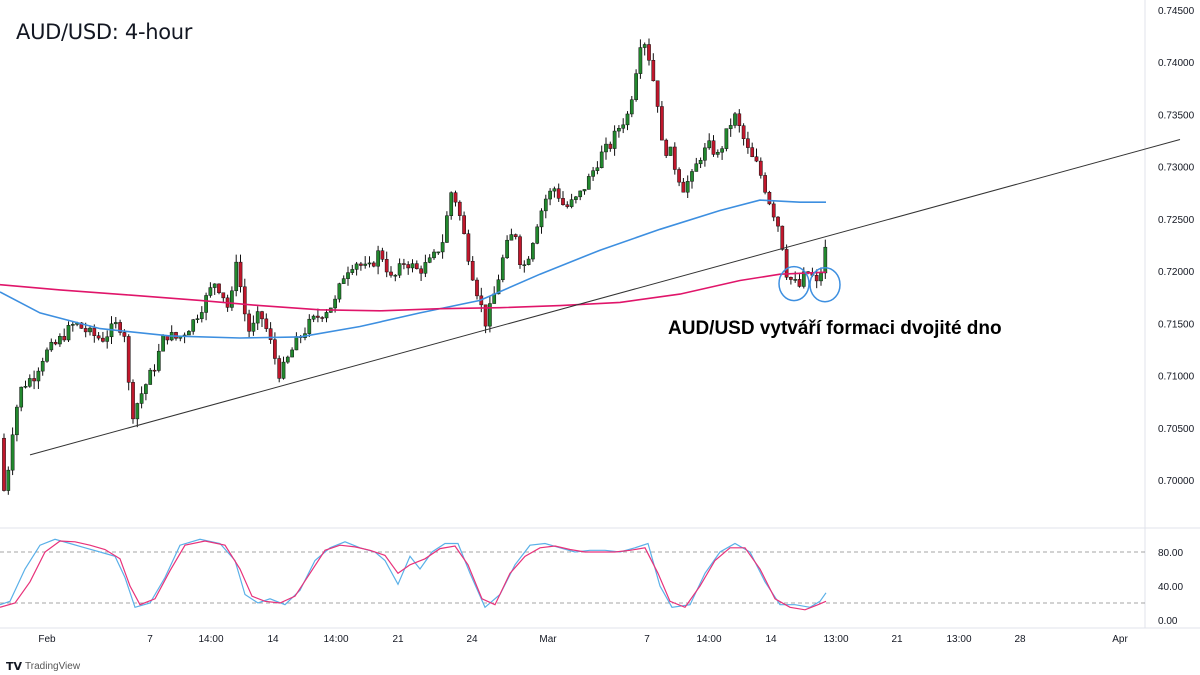  Describe the element at coordinates (647, 639) in the screenshot. I see `time-tick-label: 7` at that location.